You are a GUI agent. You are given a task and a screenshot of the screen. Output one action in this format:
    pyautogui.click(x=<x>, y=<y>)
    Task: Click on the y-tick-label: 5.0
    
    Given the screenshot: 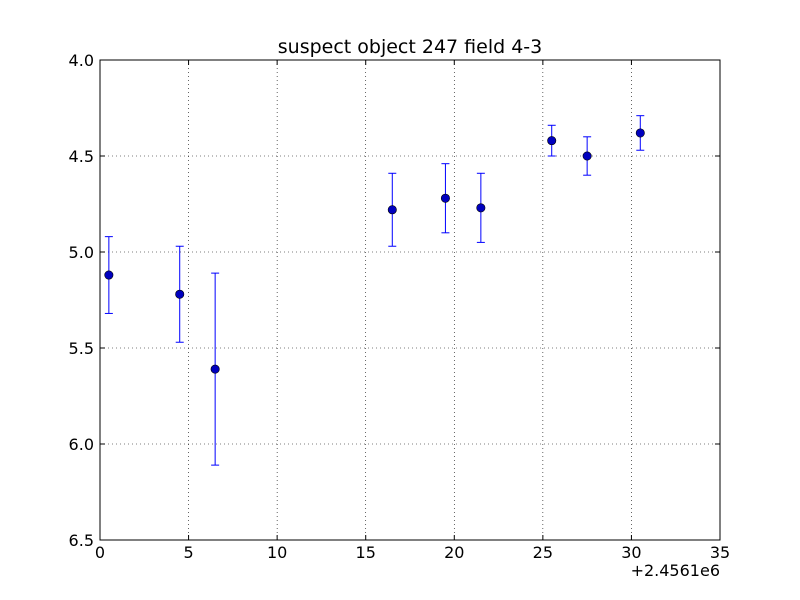 What is the action you would take?
    pyautogui.click(x=81, y=252)
    